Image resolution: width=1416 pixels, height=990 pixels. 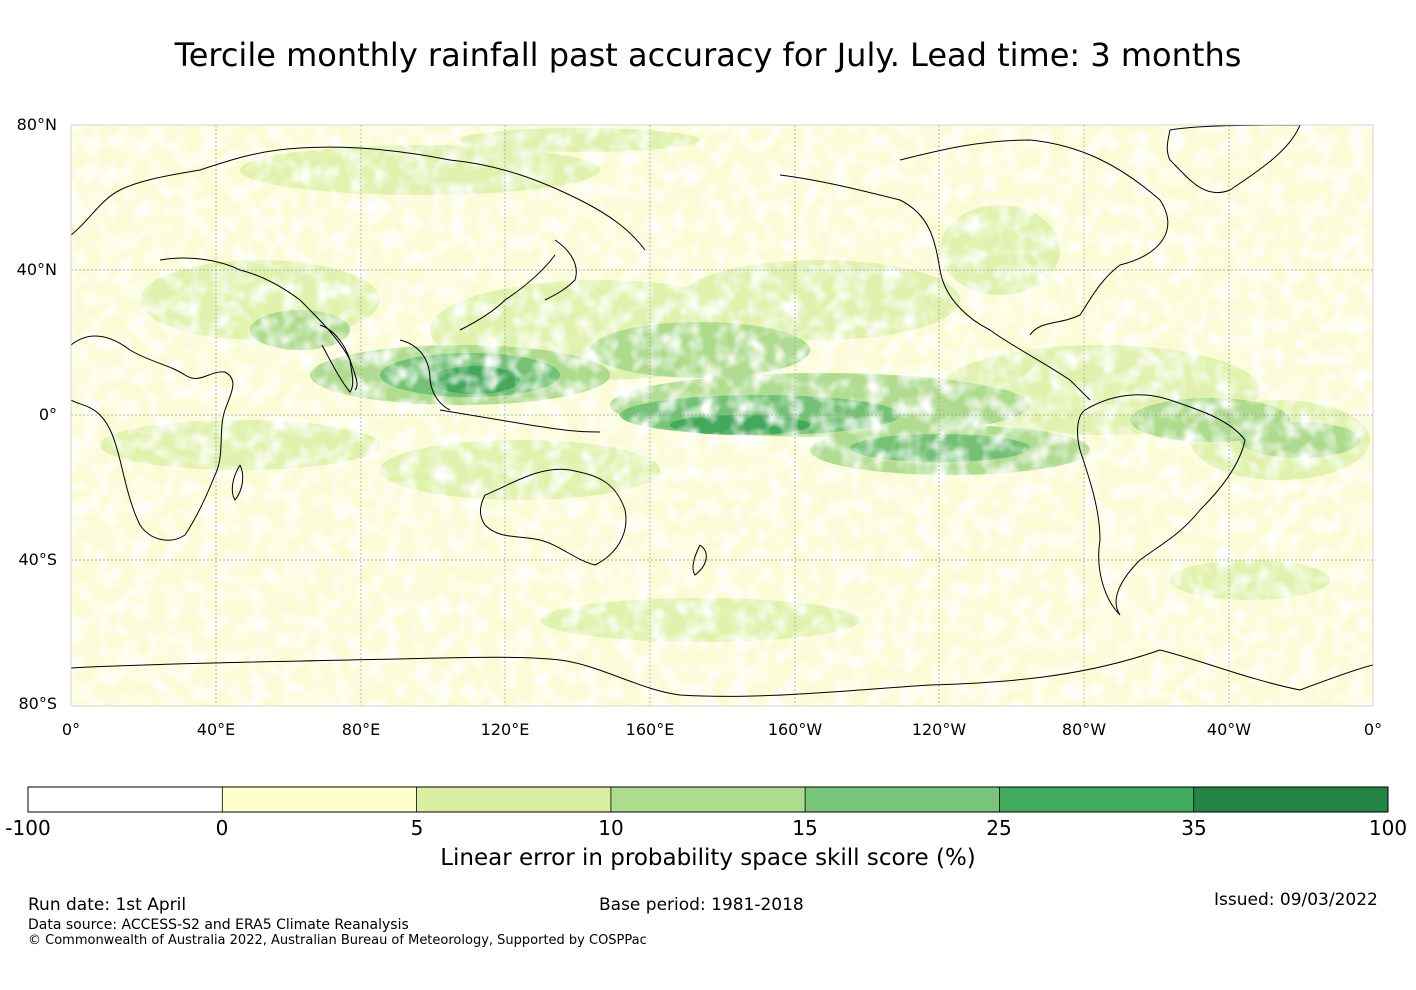 I want to click on run-date: Run date: 1st April, so click(x=107, y=905).